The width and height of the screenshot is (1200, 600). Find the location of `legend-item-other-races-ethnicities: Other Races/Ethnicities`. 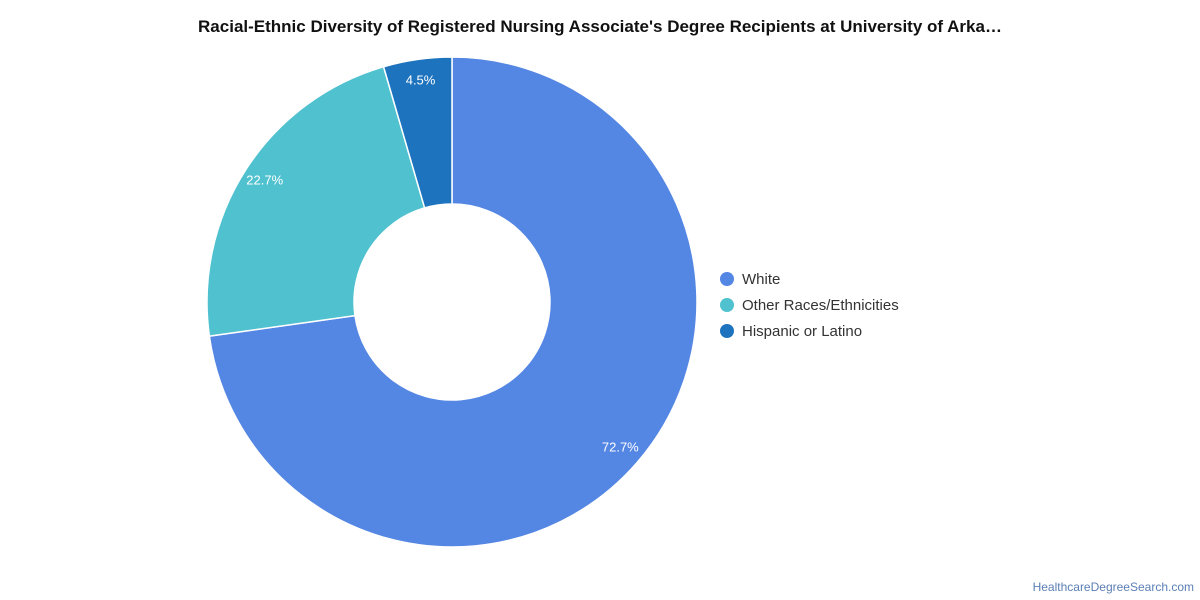

legend-item-other-races-ethnicities: Other Races/Ethnicities is located at coordinates (809, 305).